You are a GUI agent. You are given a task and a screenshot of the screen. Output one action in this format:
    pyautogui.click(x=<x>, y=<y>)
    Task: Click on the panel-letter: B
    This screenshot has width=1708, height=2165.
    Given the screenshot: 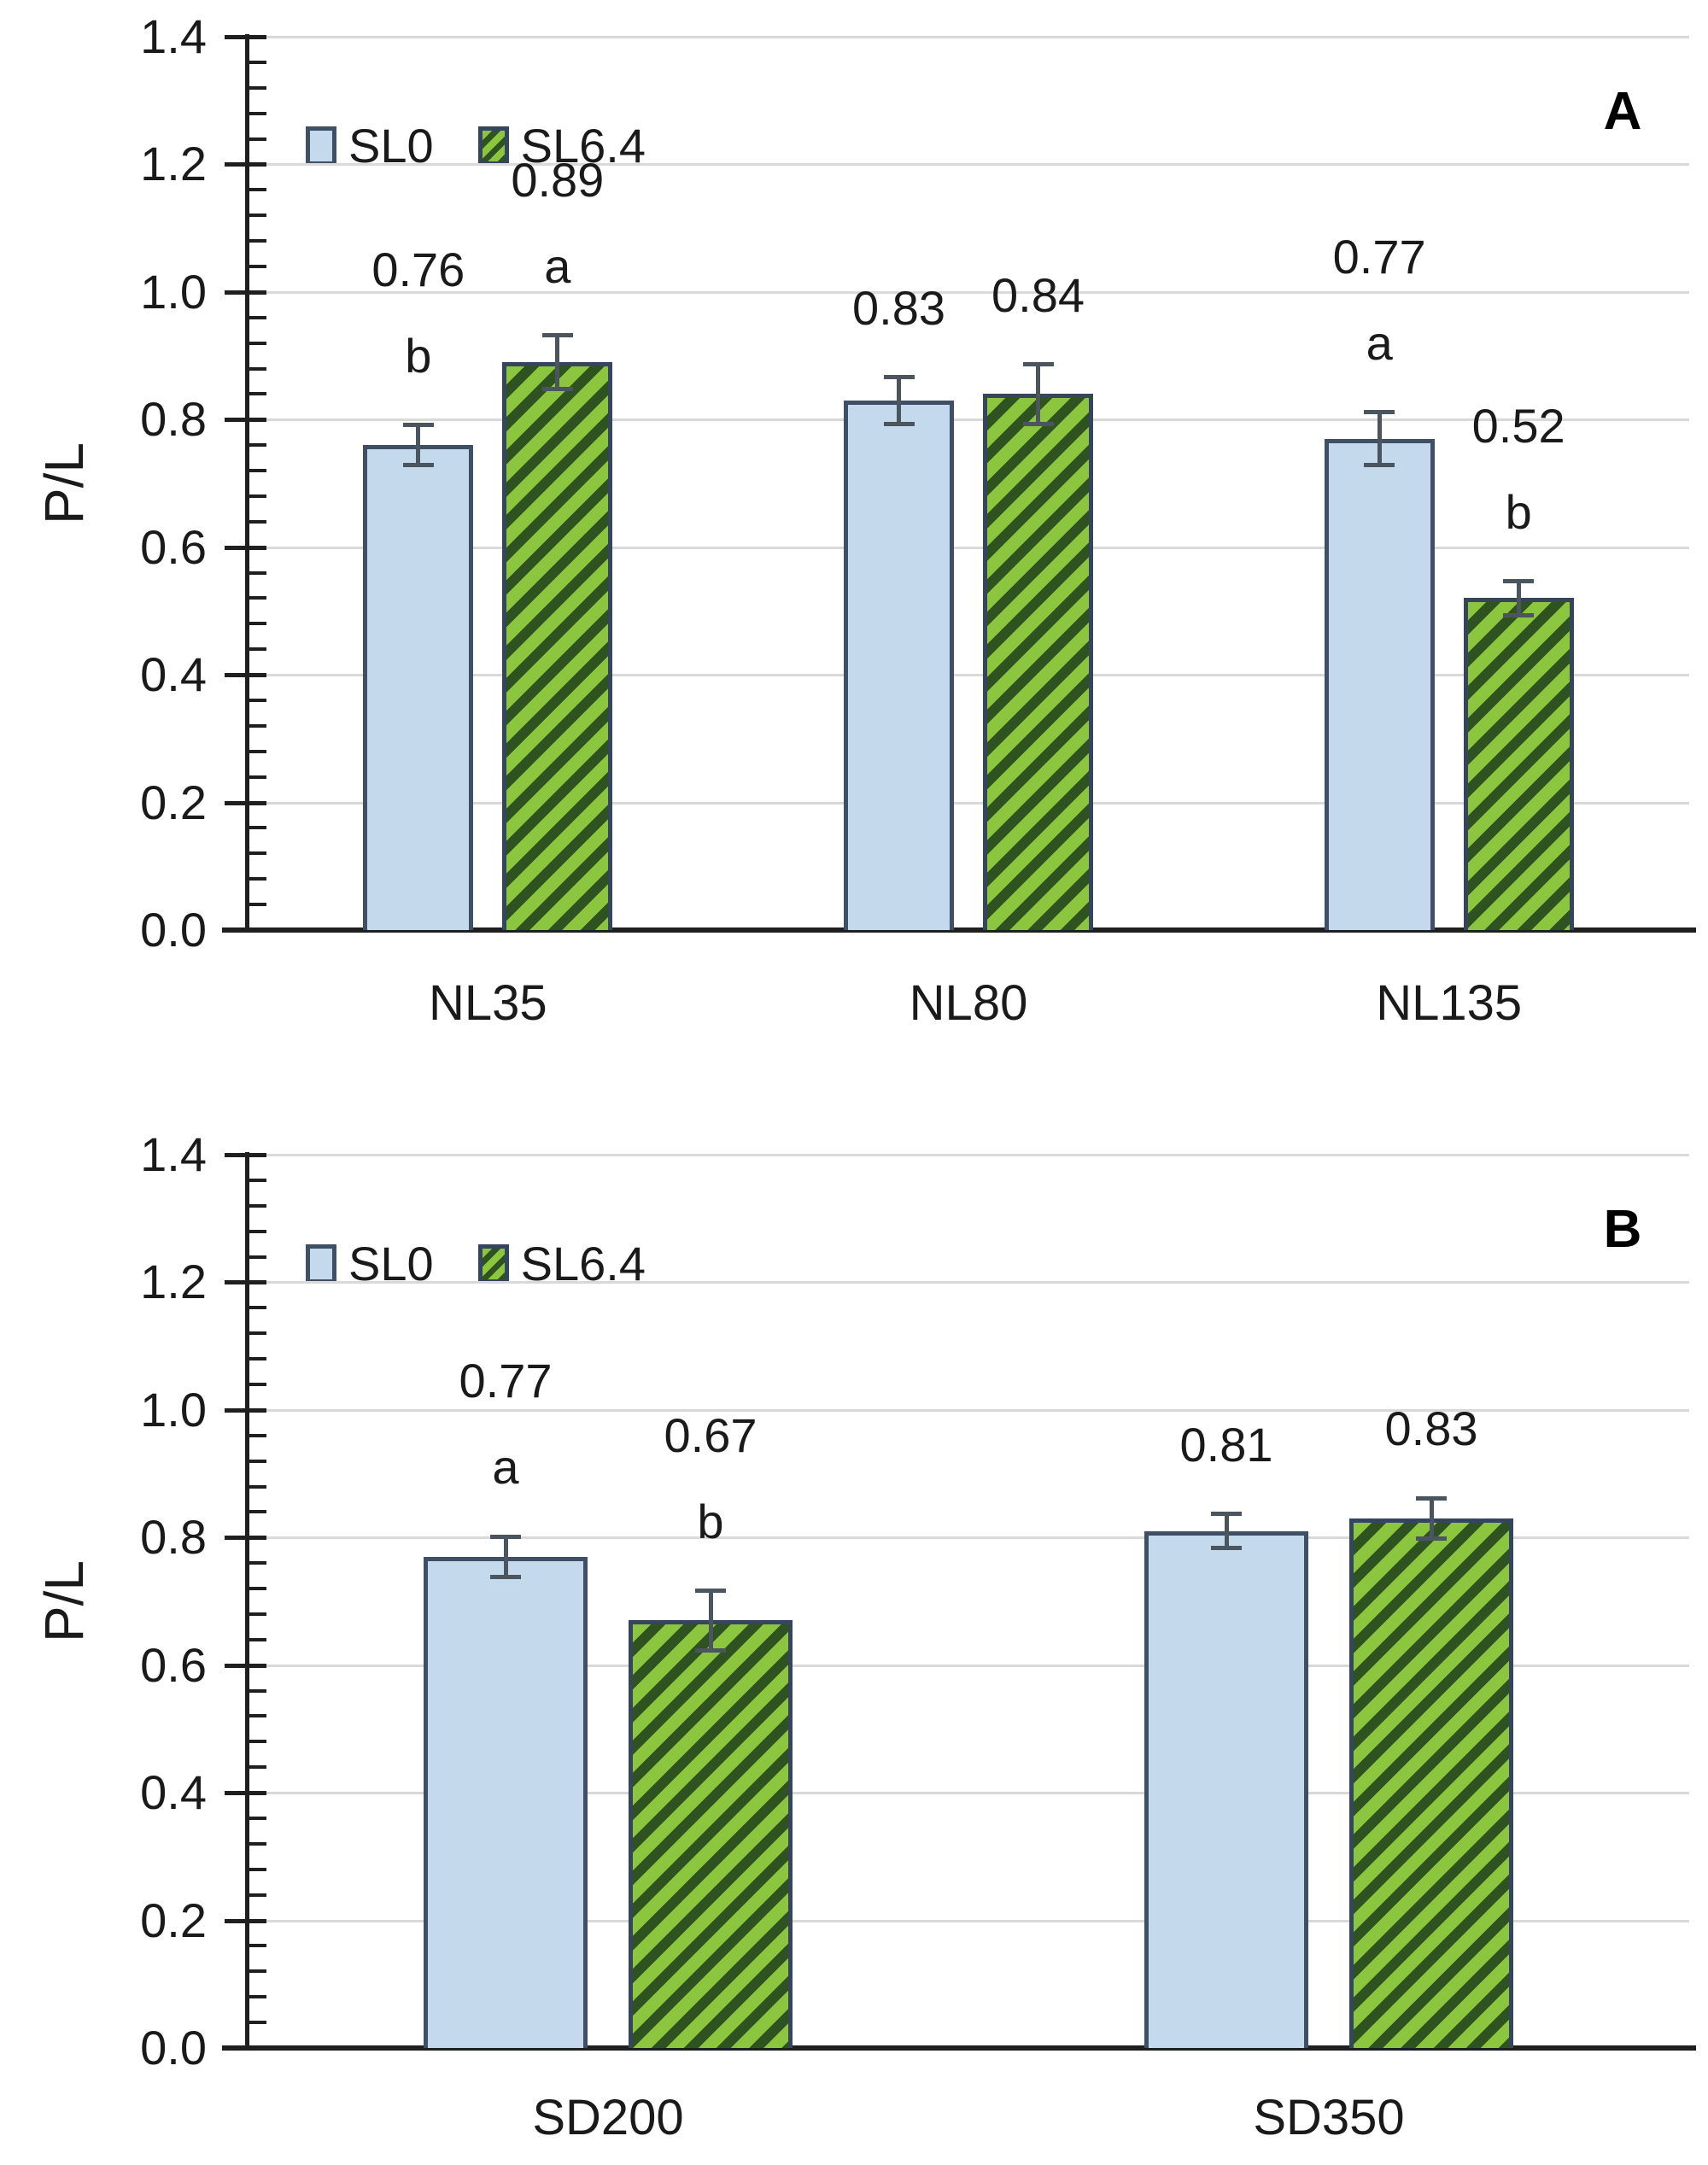 What is the action you would take?
    pyautogui.click(x=1622, y=1229)
    